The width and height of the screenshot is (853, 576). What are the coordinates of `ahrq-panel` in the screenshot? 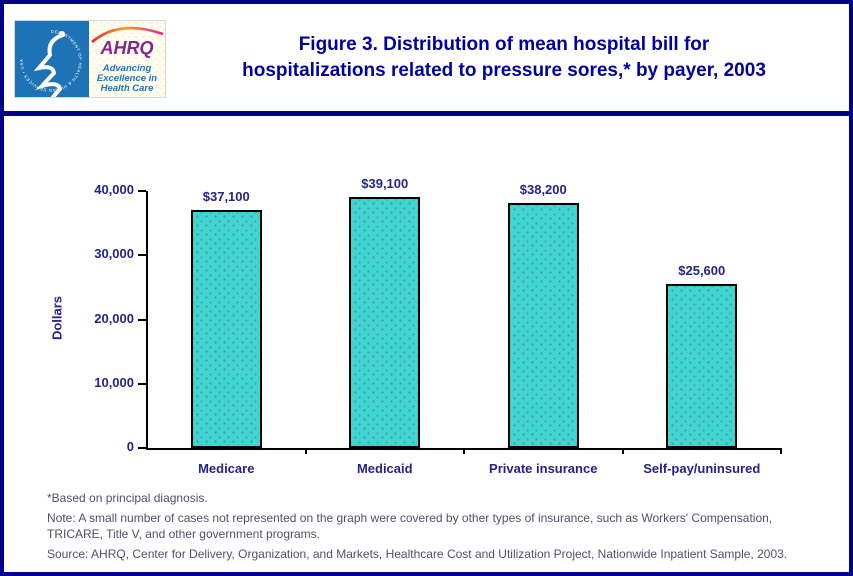 It's located at (127, 59).